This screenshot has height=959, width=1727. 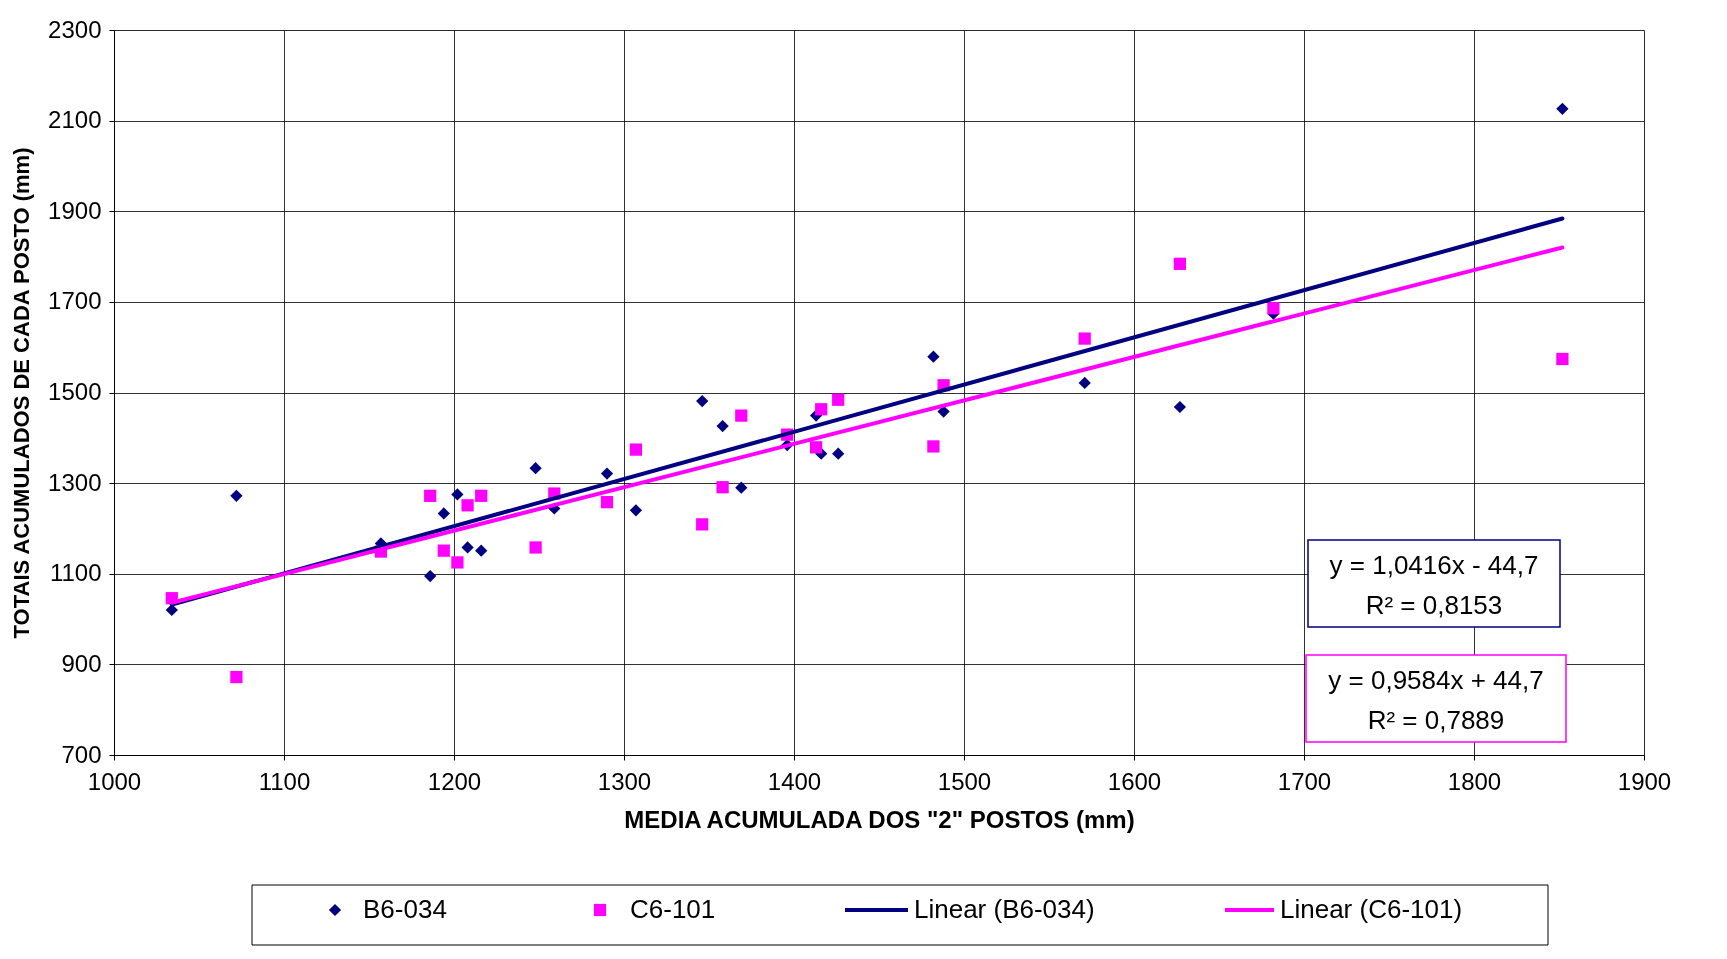 I want to click on y-tick-label: 1100, so click(x=75, y=573).